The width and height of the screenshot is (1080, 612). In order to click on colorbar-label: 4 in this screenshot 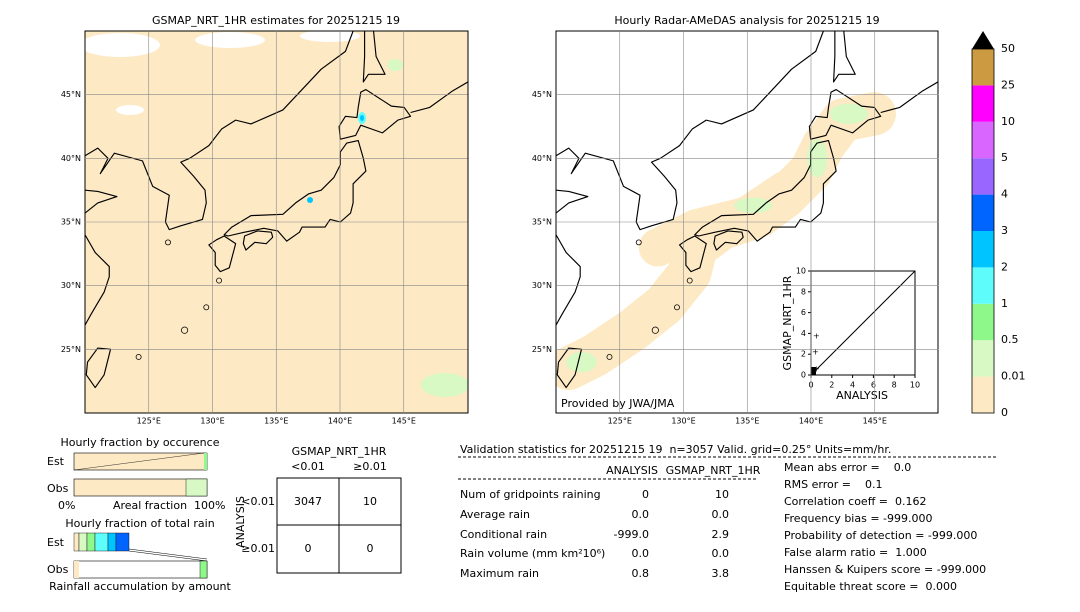, I will do `click(1004, 194)`.